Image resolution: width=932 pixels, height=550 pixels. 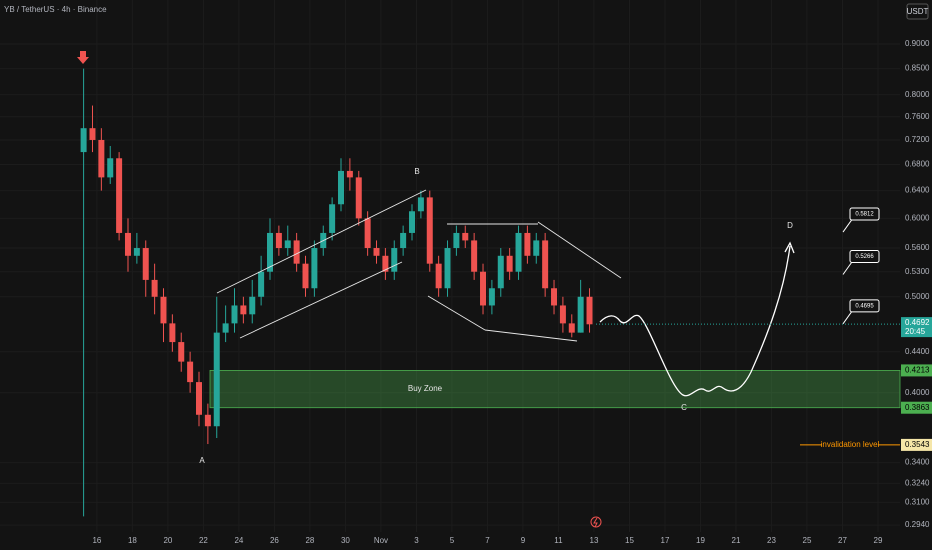 I want to click on x-tick-label: 9, so click(x=523, y=540).